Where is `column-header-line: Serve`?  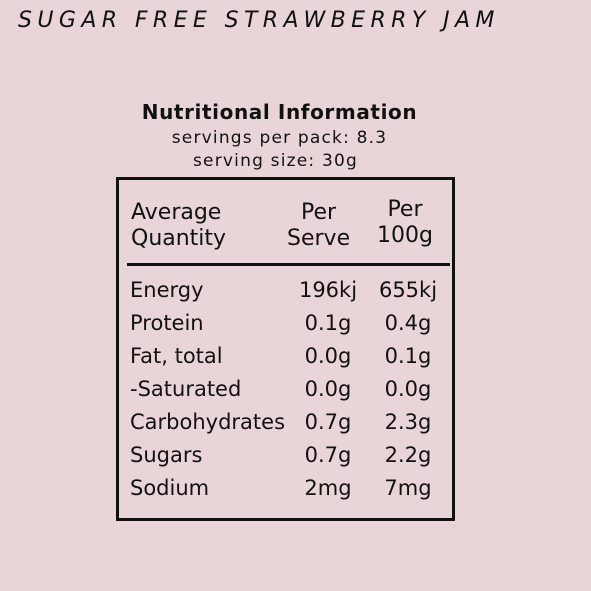 column-header-line: Serve is located at coordinates (319, 238).